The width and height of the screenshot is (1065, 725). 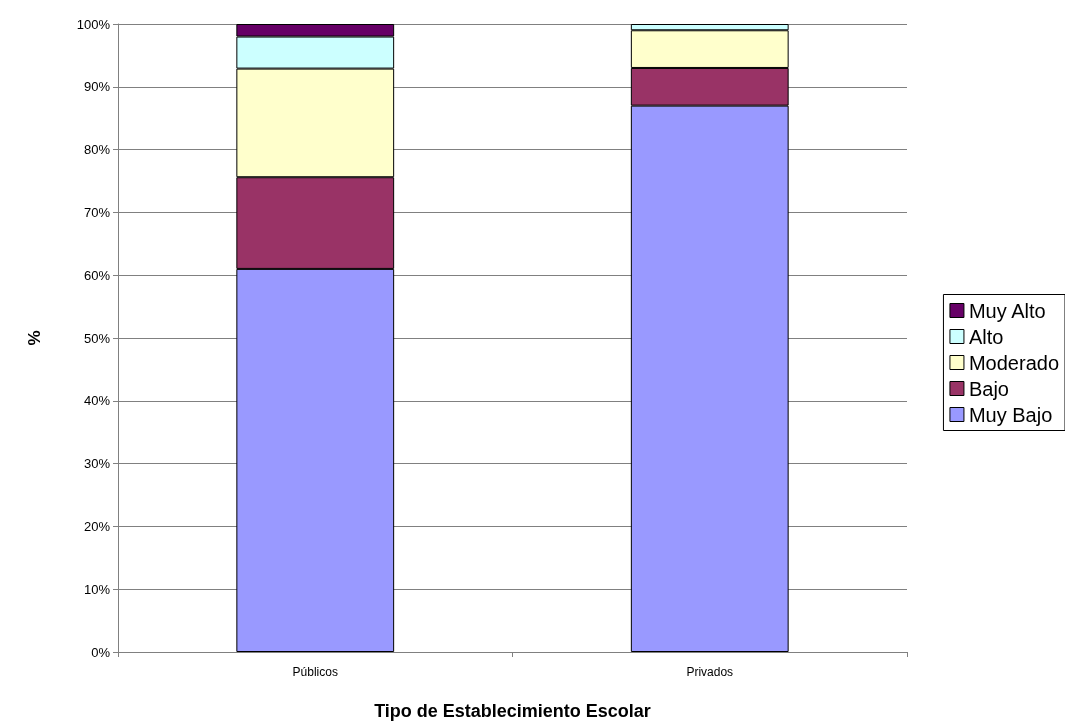 I want to click on legend-label: Muy Alto, so click(x=1007, y=310).